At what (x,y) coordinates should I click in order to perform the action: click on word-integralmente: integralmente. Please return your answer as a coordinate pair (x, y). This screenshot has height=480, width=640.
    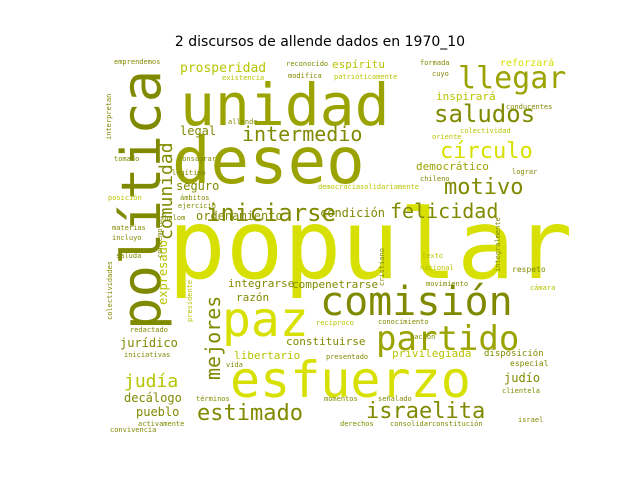
    Looking at the image, I should click on (498, 244).